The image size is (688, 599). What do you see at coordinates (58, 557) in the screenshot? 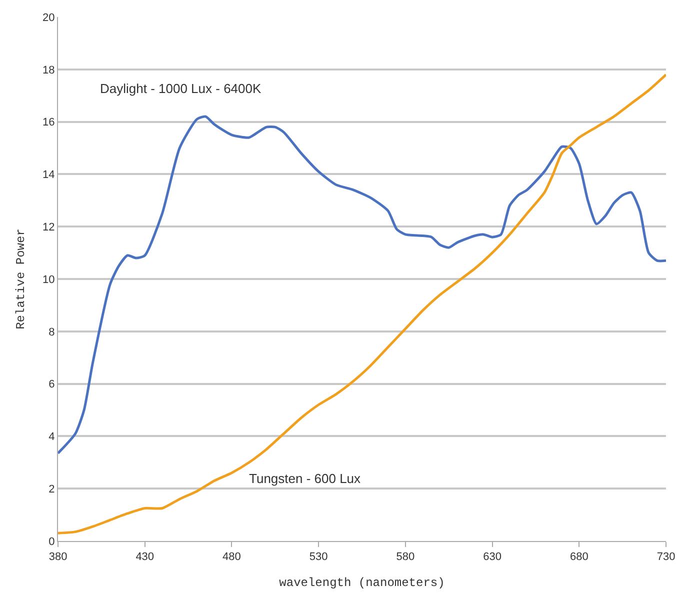
I see `x-tick-label: 380` at bounding box center [58, 557].